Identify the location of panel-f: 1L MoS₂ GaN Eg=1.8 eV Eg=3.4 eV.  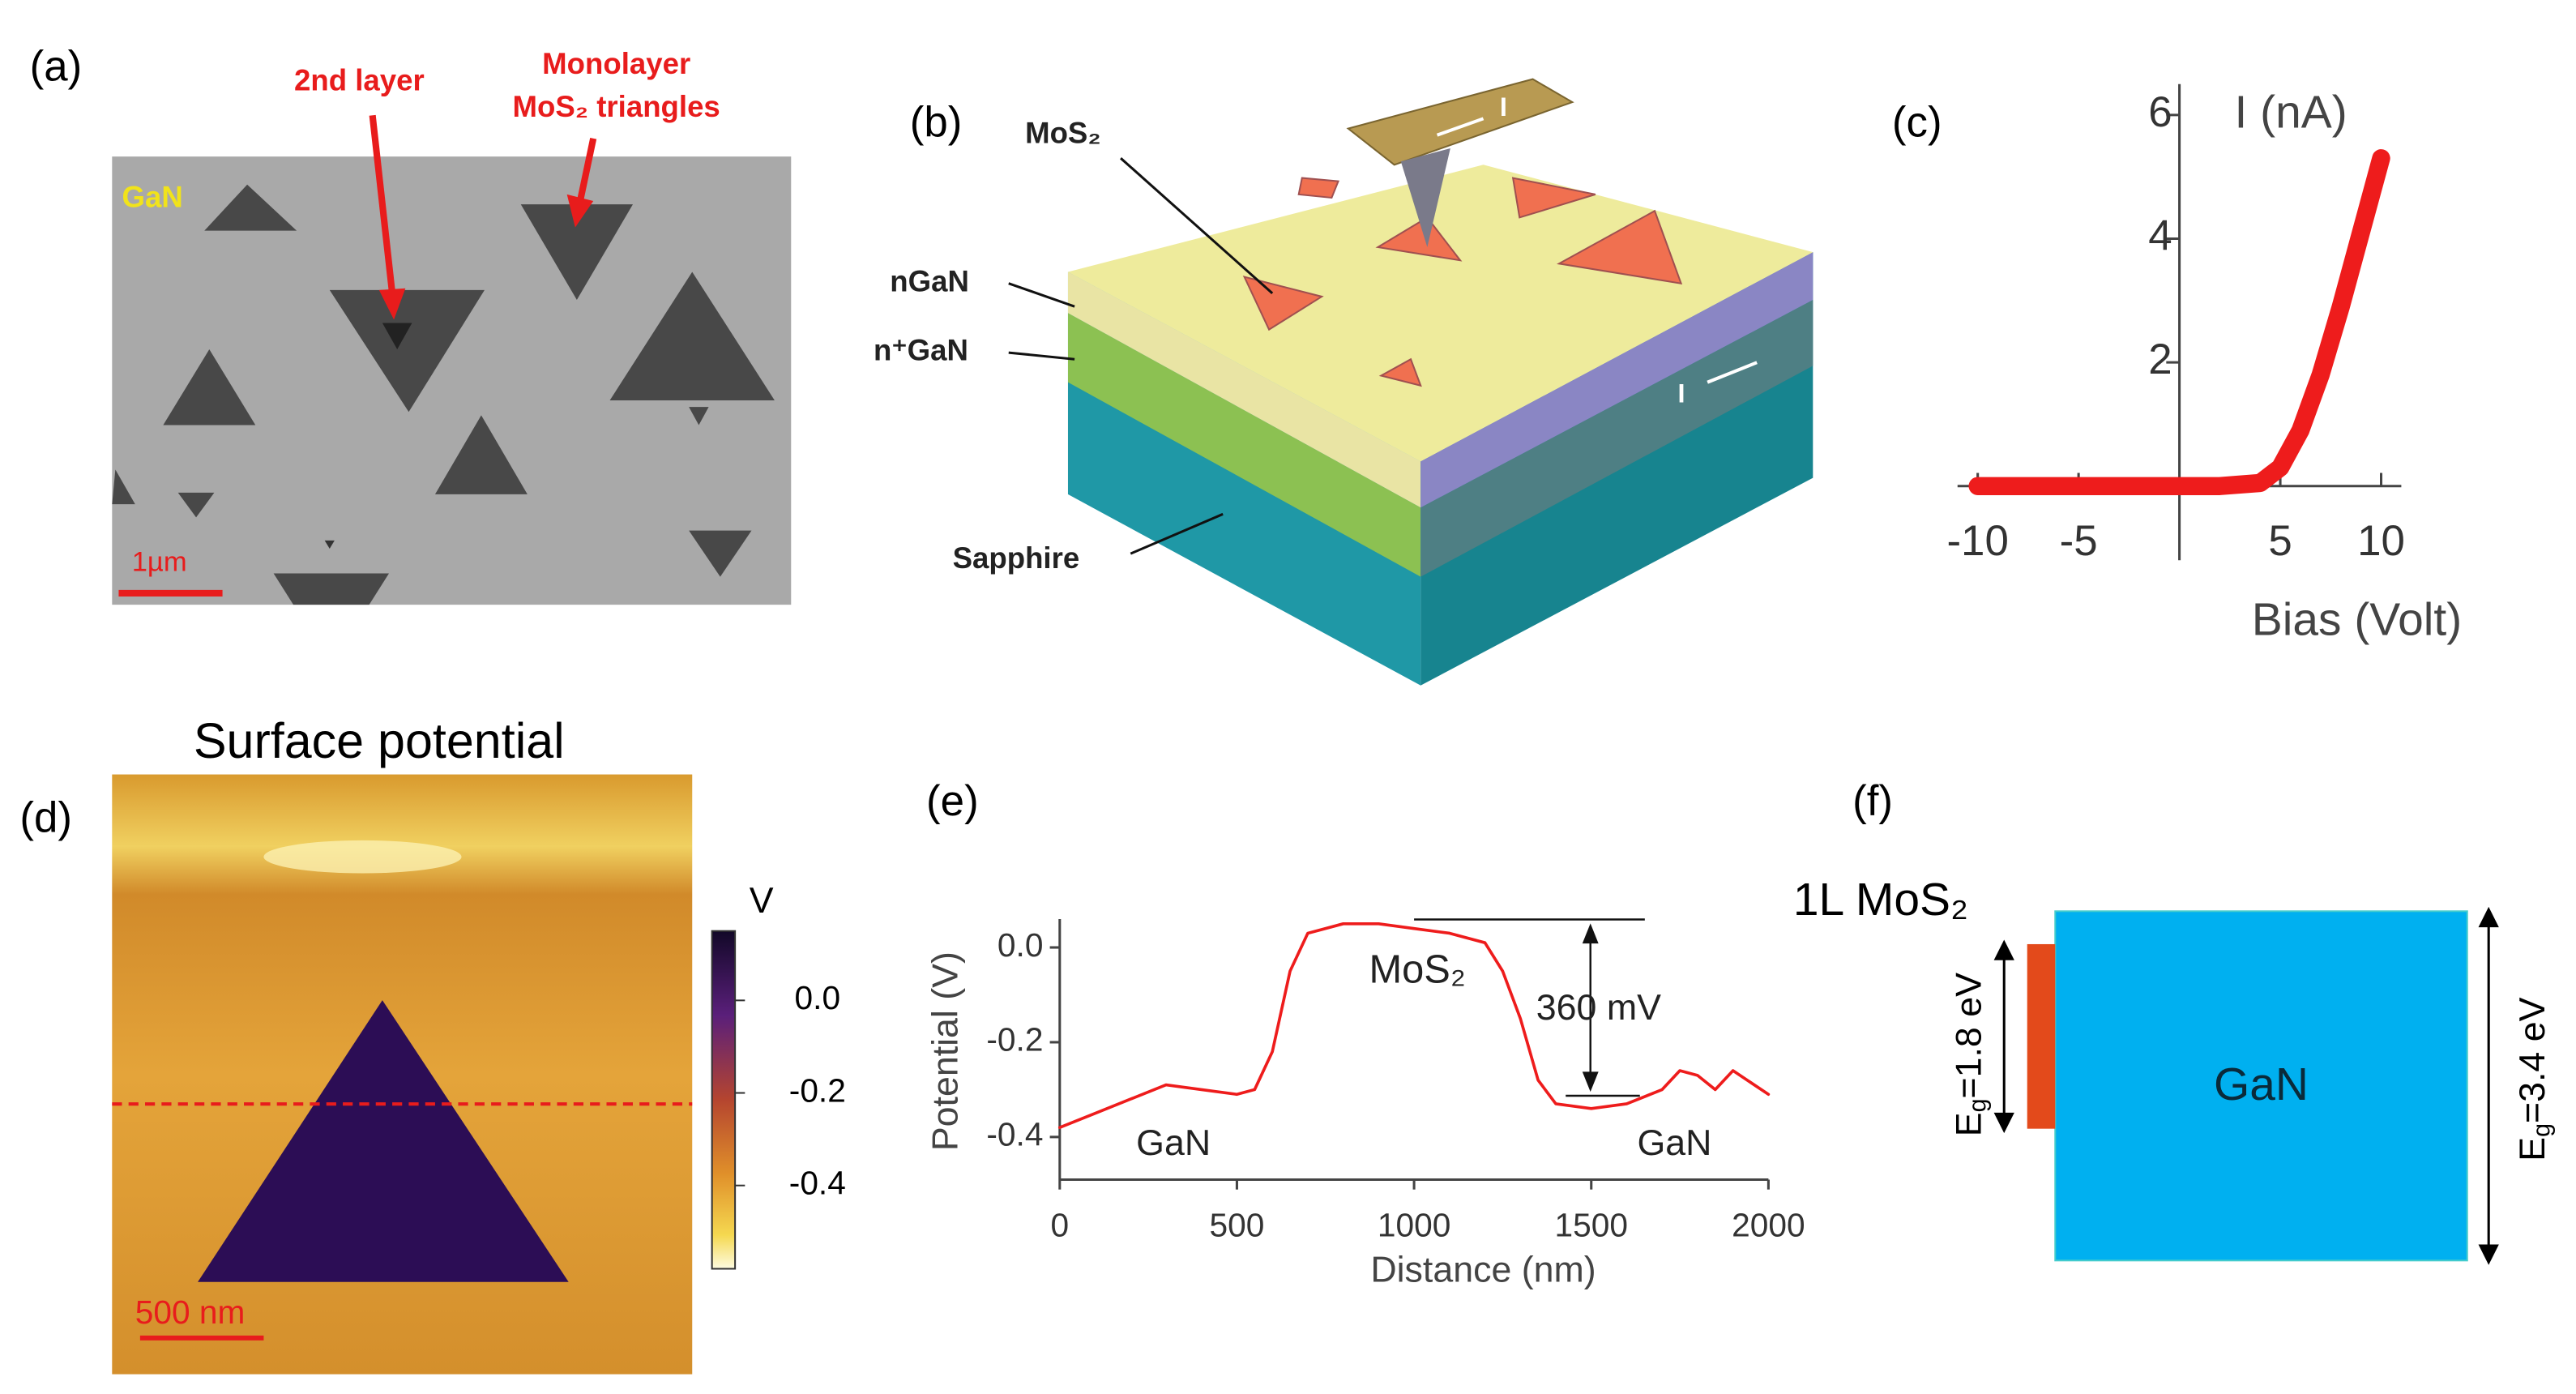
(2174, 1070).